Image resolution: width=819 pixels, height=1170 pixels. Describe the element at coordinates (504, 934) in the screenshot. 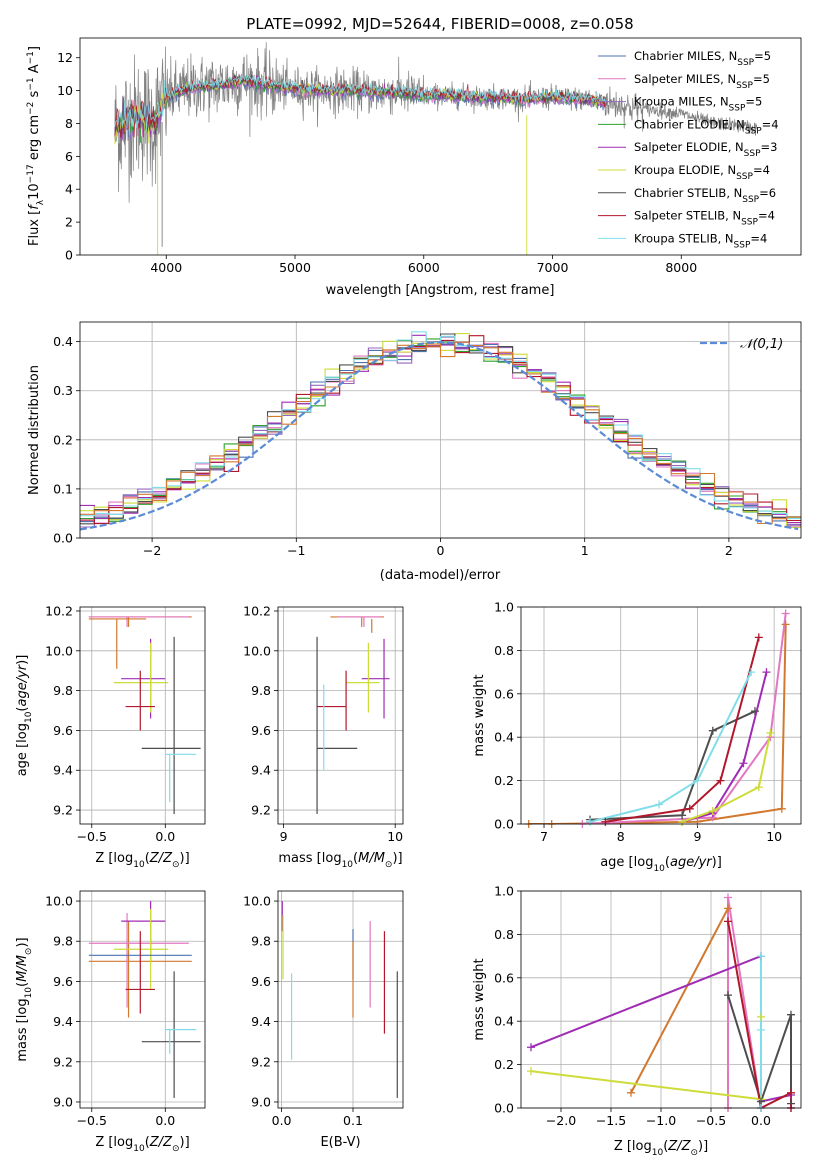

I see `y-tick-label: 0.8` at that location.